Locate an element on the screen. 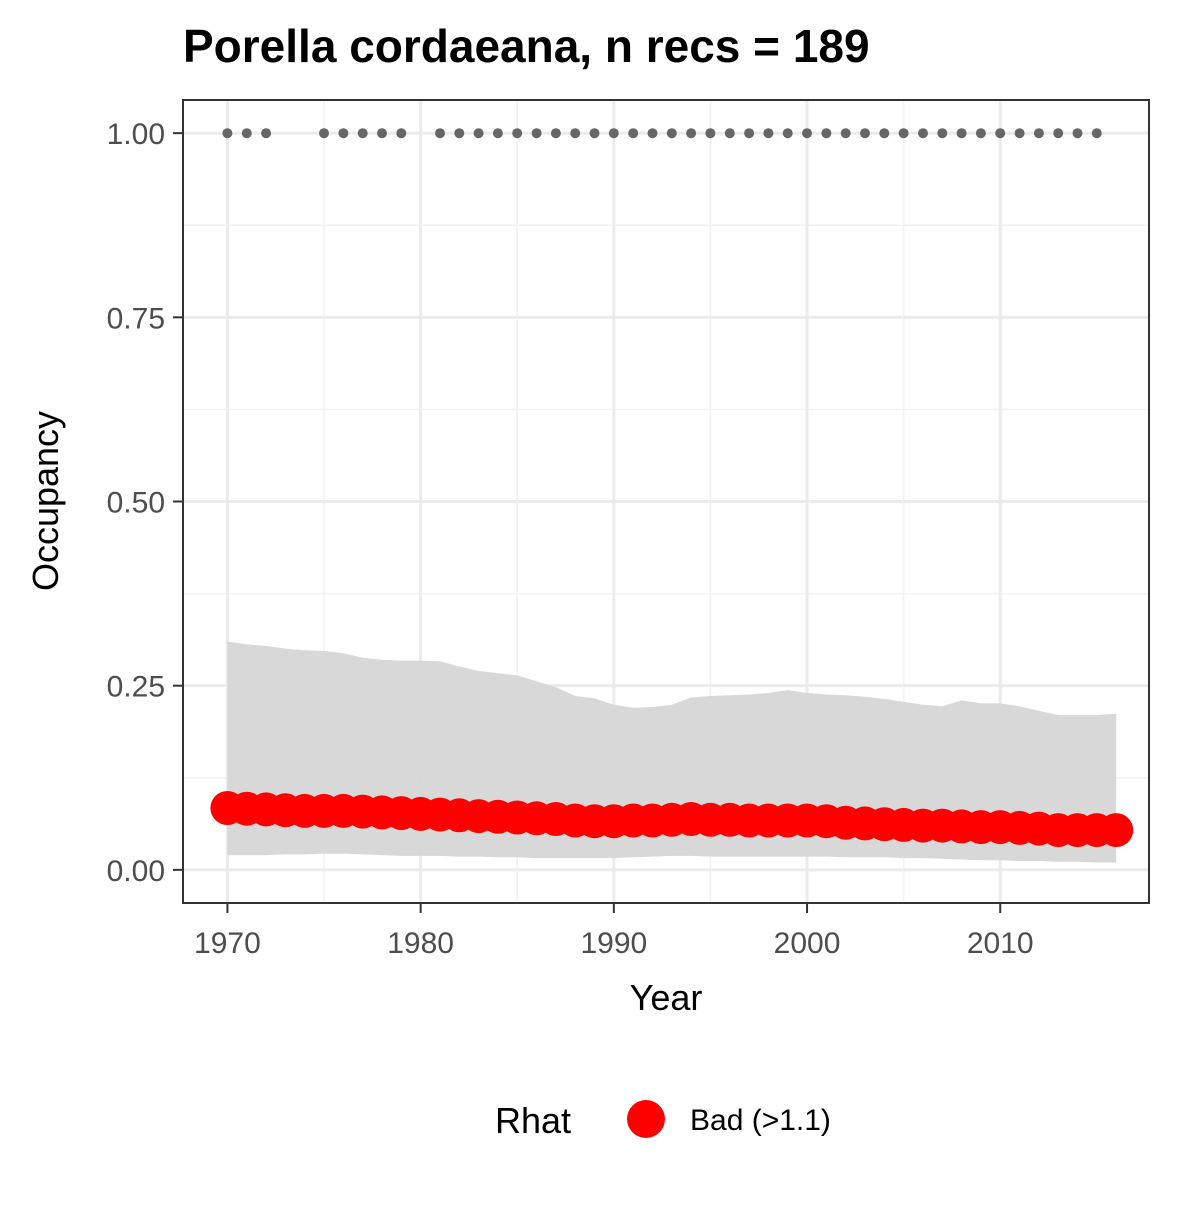 The height and width of the screenshot is (1205, 1200). legend-title: Rhat is located at coordinates (533, 1120).